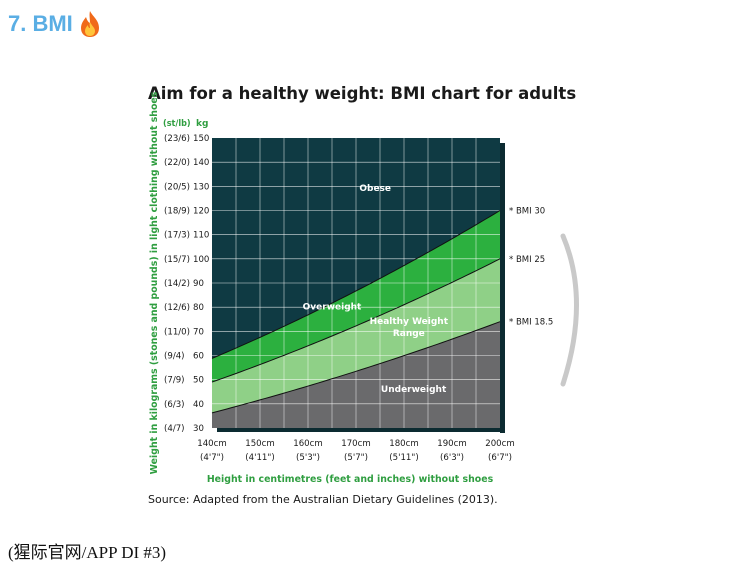 This screenshot has height=563, width=735. I want to click on y-tick-alt-label: (23/6), so click(177, 139).